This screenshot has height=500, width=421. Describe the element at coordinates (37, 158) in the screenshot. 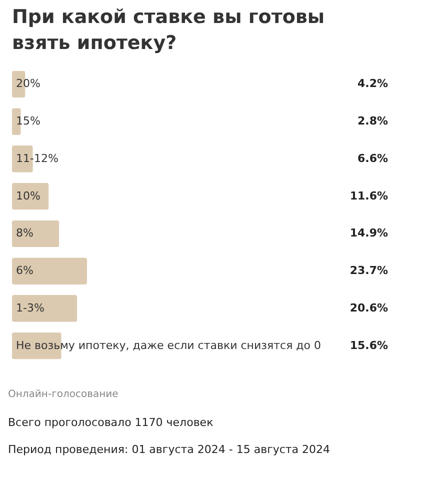

I see `y-tick-label: 11-12%` at that location.